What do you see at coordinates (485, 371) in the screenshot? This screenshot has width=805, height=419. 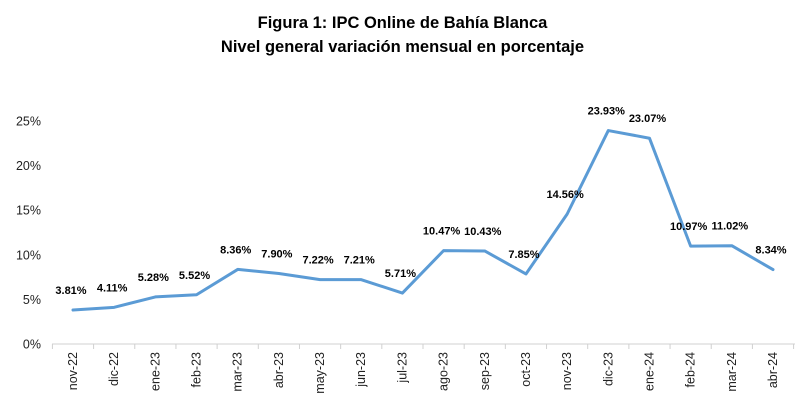 I see `x-tick-label: sep-23` at bounding box center [485, 371].